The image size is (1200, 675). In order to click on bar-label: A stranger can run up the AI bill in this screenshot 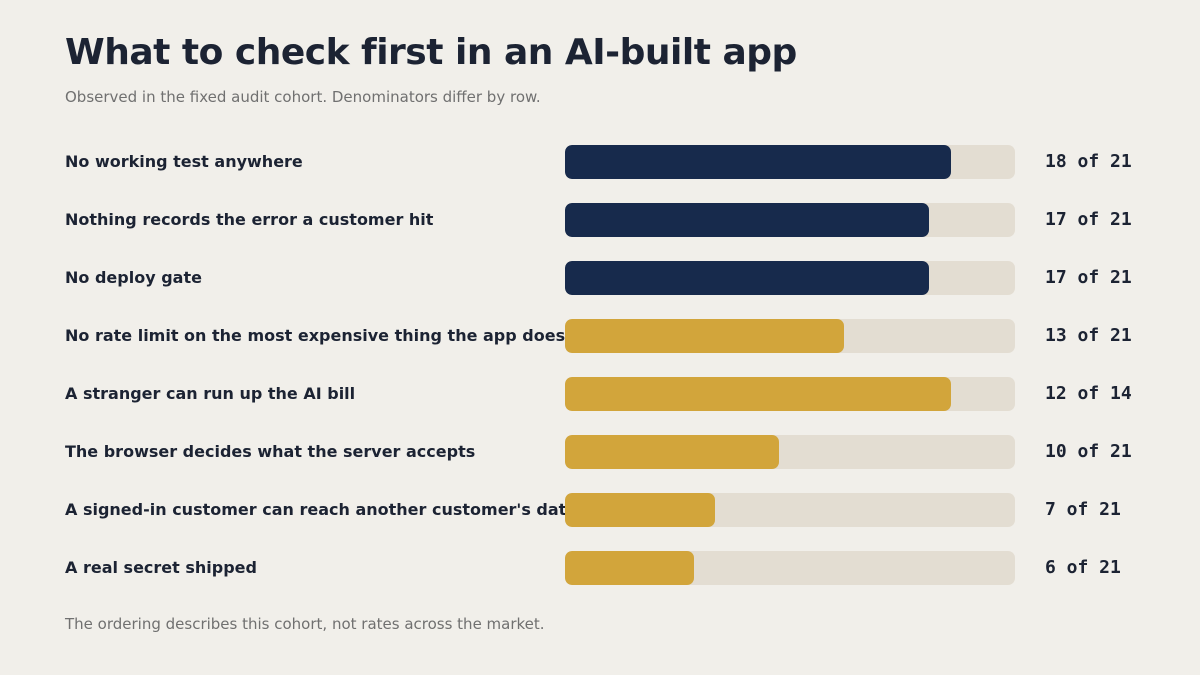, I will do `click(210, 393)`.